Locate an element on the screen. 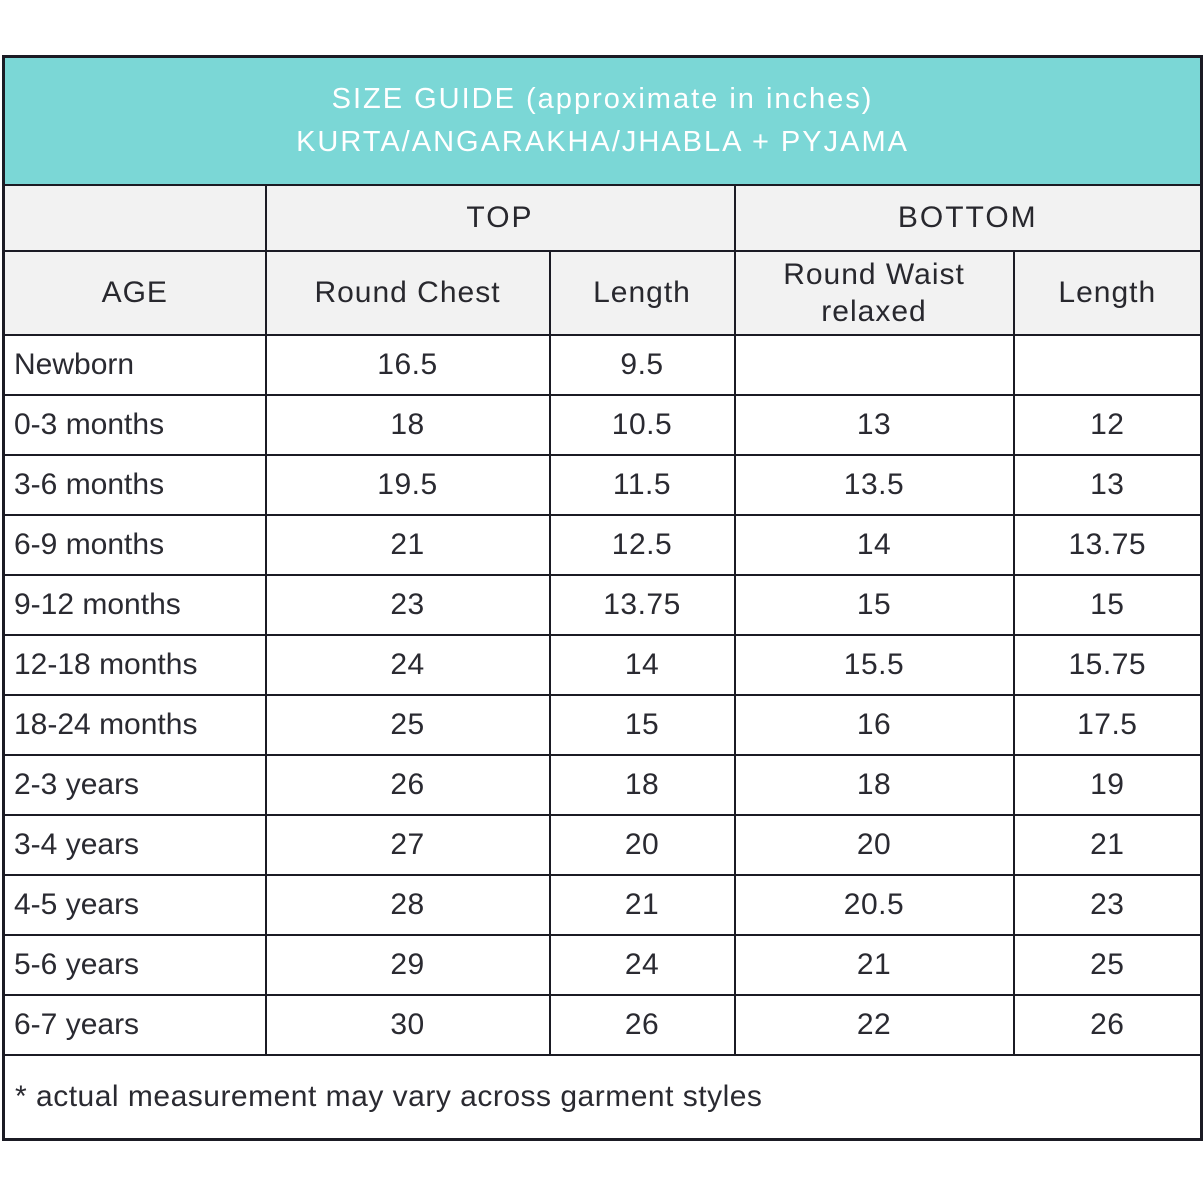 The height and width of the screenshot is (1204, 1204). top-length-cell: 18 is located at coordinates (642, 785).